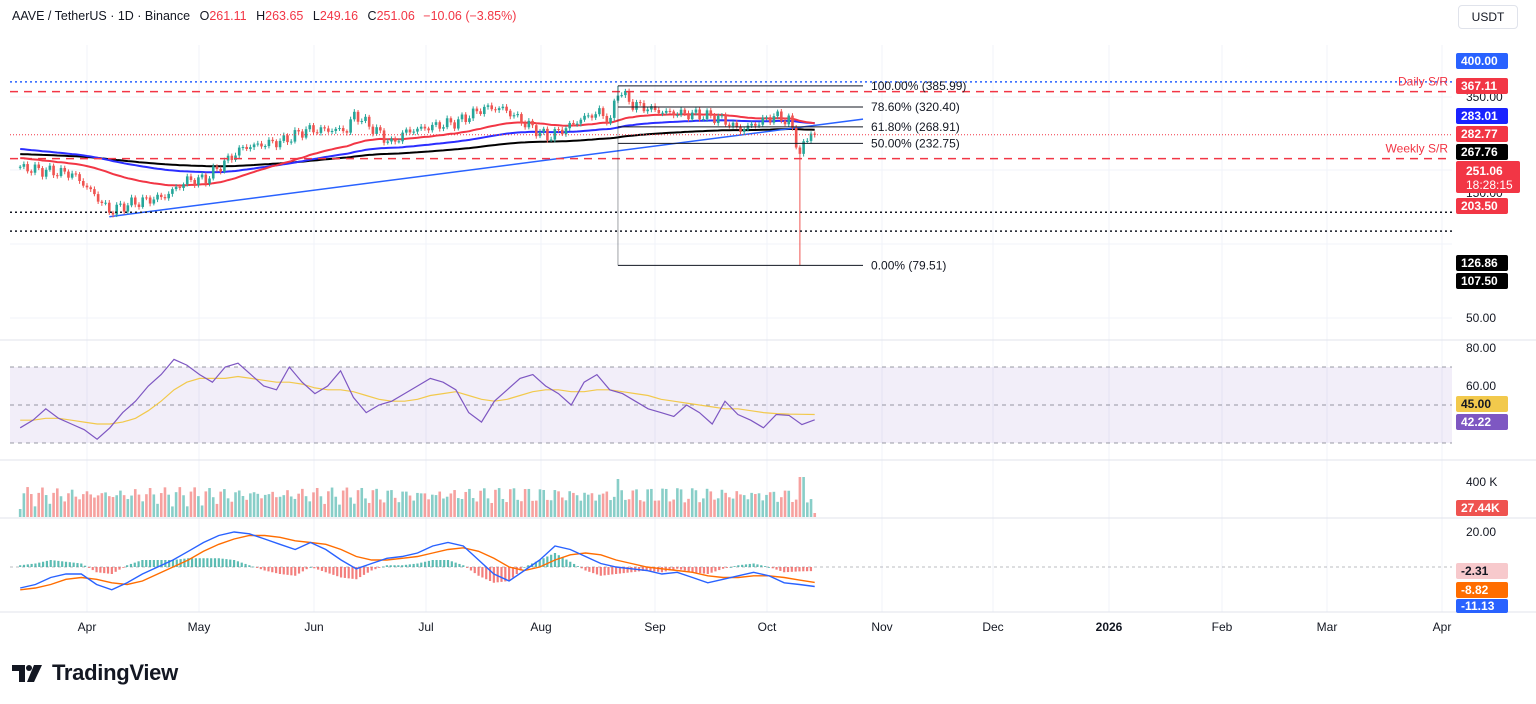 Image resolution: width=1536 pixels, height=704 pixels. I want to click on level-126-label: 126.86, so click(1479, 263).